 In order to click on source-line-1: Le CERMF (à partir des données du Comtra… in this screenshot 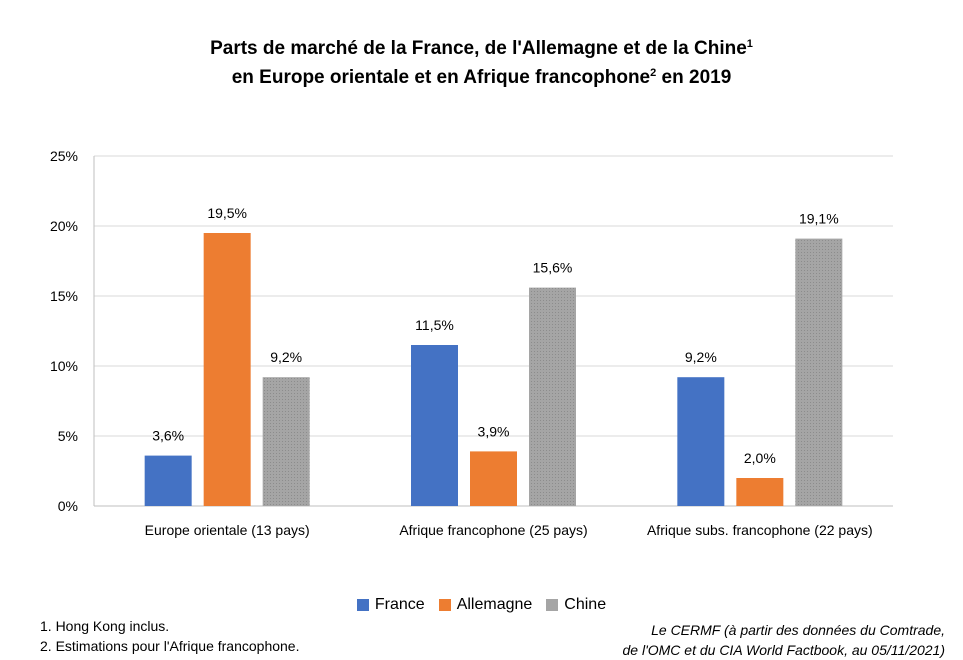, I will do `click(798, 630)`.